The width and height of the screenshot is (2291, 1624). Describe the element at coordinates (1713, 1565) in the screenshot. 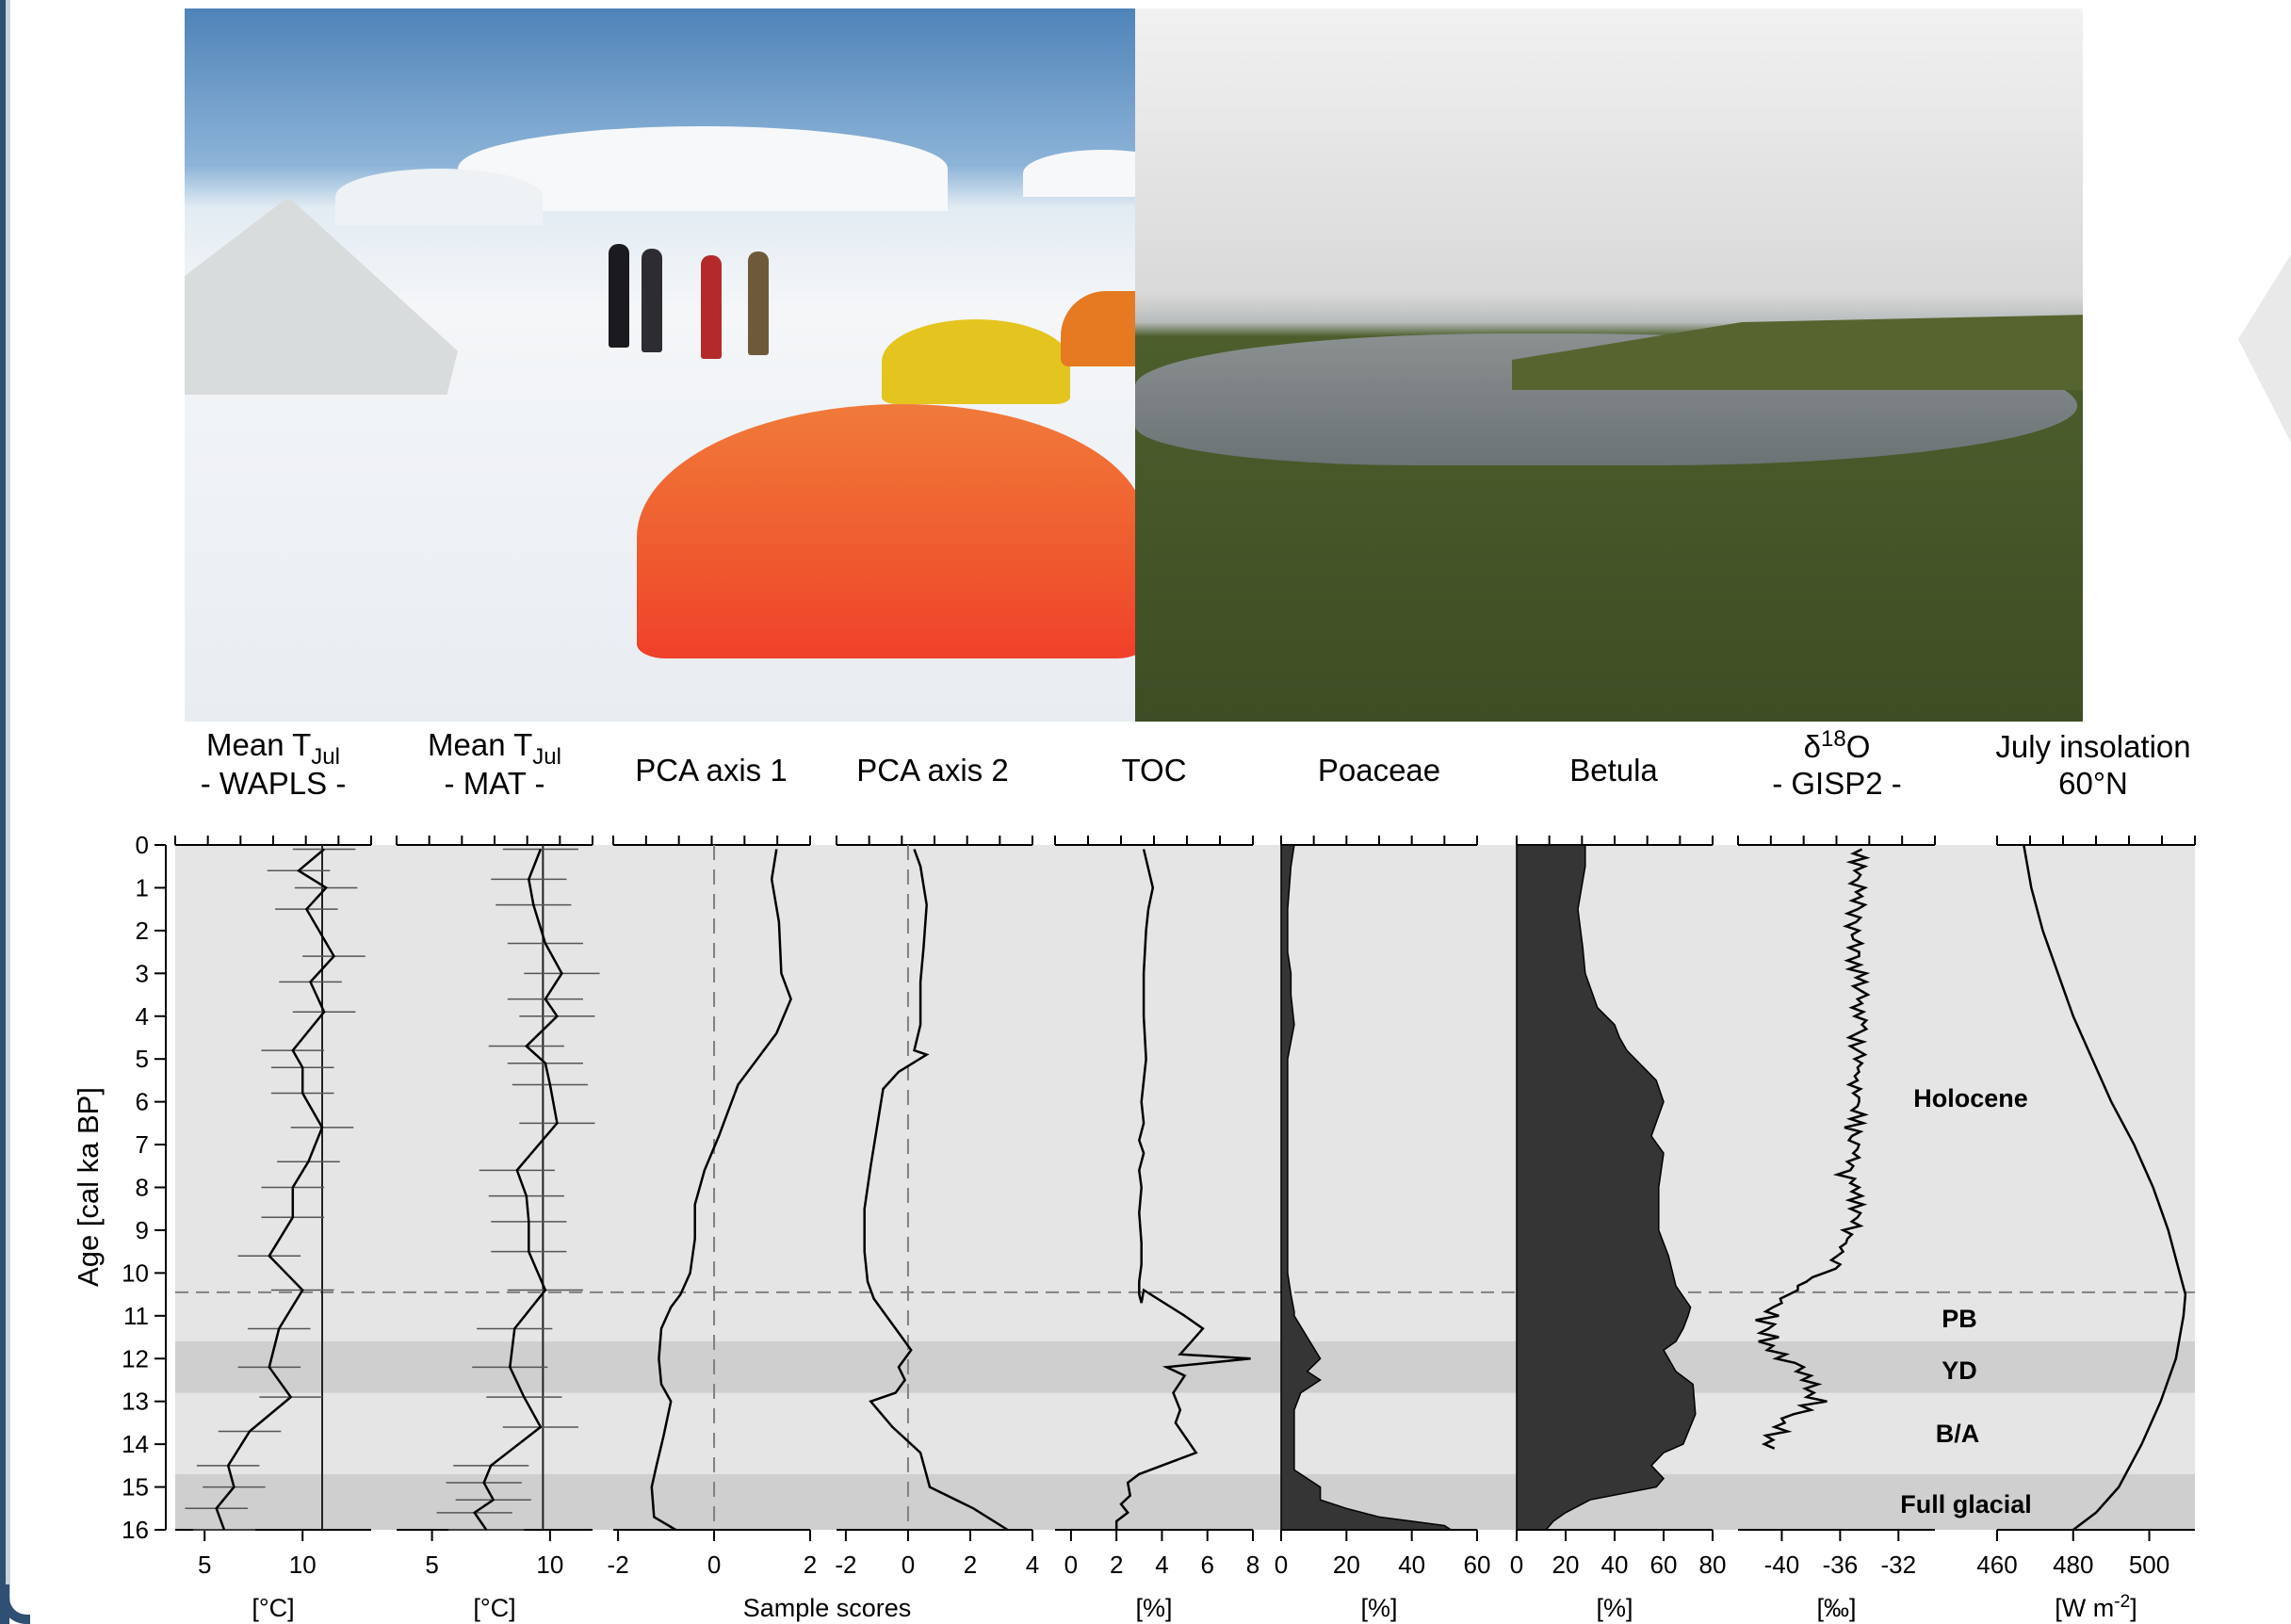

I see `x-tick-label: 80` at that location.